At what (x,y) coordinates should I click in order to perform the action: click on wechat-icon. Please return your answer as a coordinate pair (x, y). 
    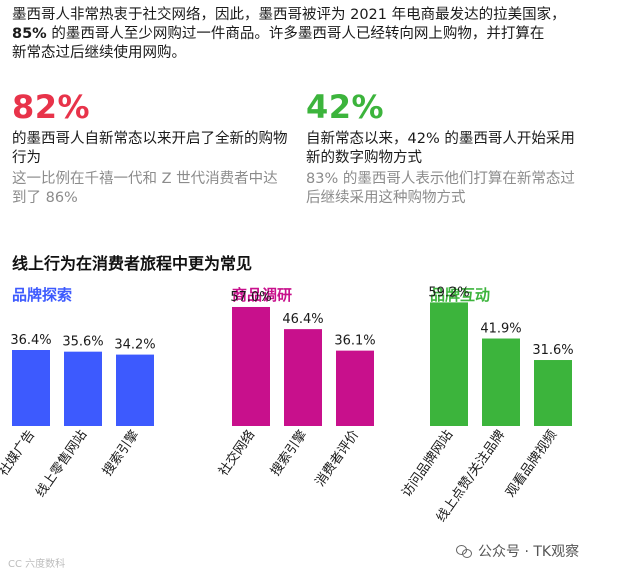
    Looking at the image, I should click on (464, 551).